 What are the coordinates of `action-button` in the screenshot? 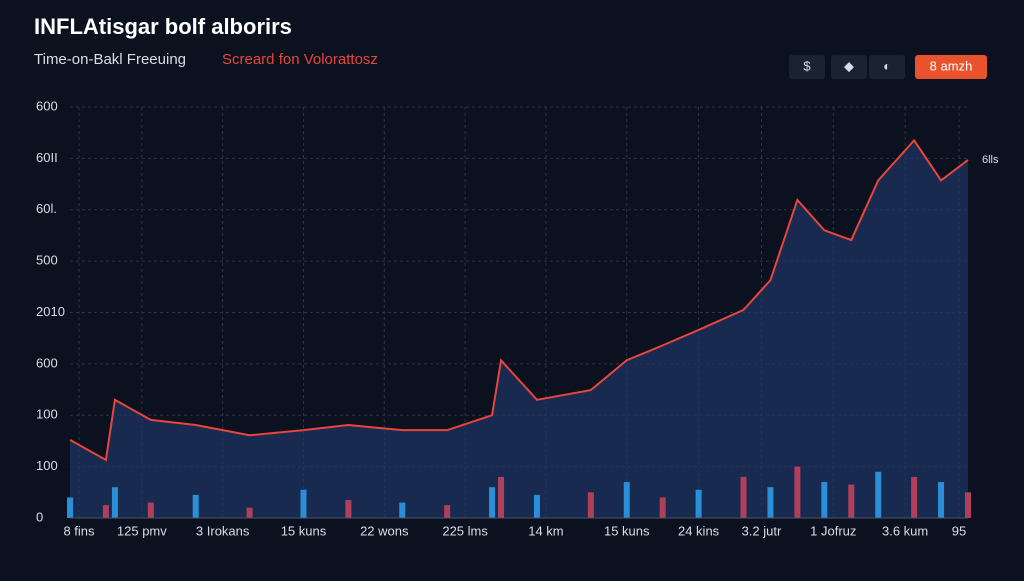 It's located at (951, 67).